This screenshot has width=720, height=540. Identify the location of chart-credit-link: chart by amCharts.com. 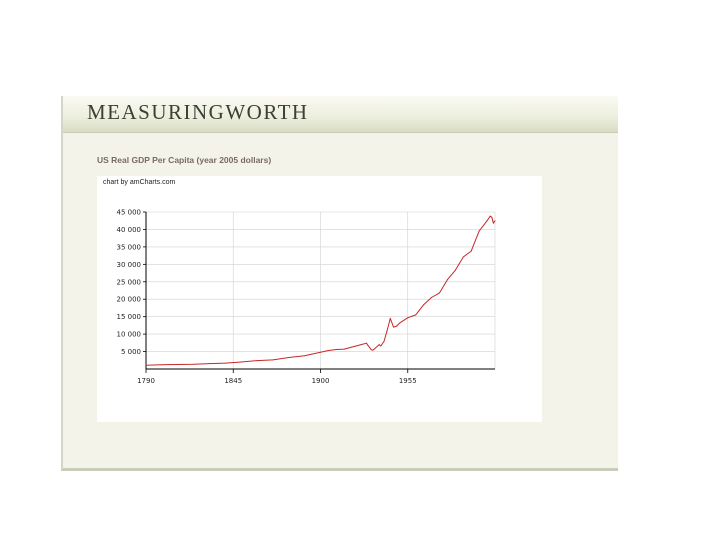
(139, 182).